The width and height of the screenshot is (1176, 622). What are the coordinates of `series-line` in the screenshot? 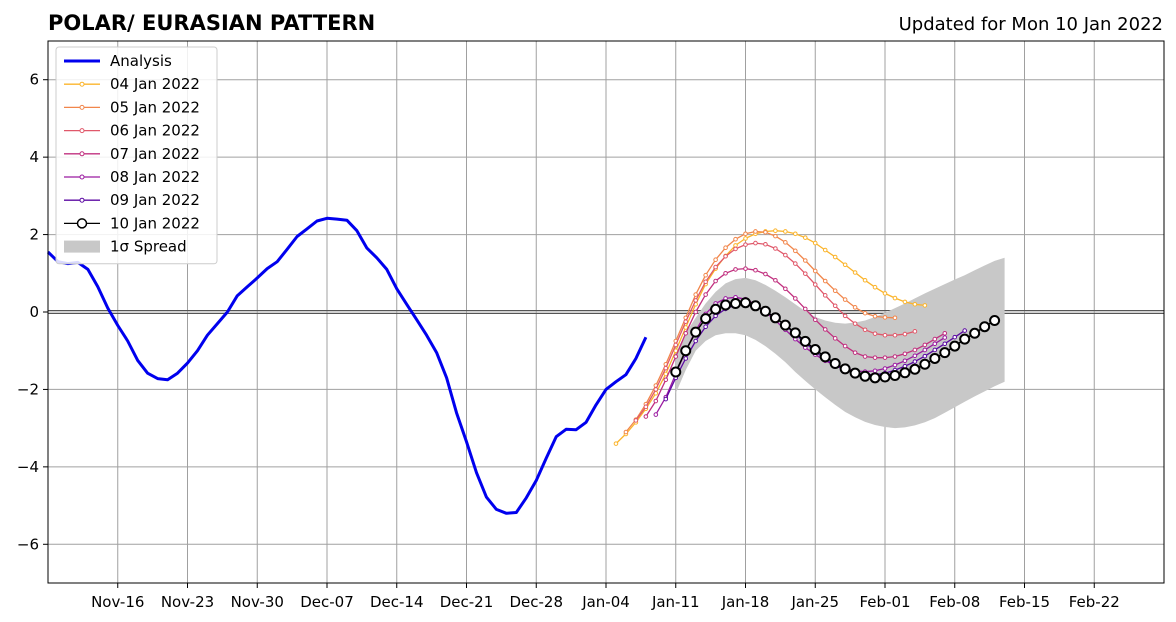 It's located at (760, 331).